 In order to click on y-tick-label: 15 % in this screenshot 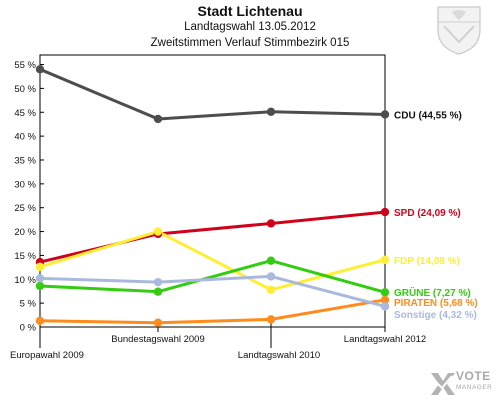, I will do `click(25, 256)`.